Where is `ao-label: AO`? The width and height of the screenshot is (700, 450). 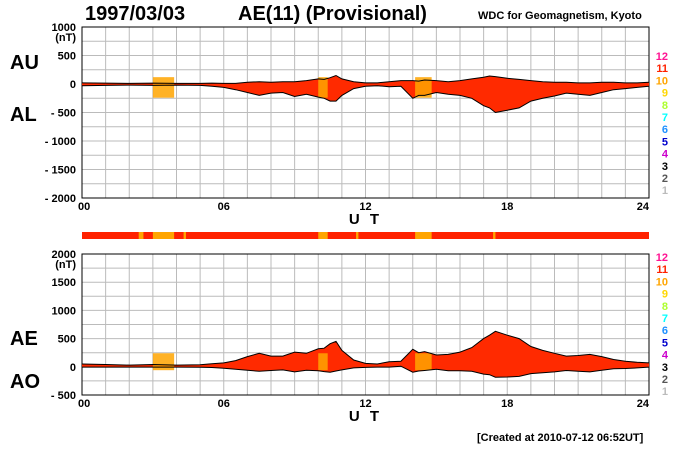
ao-label: AO is located at coordinates (25, 382).